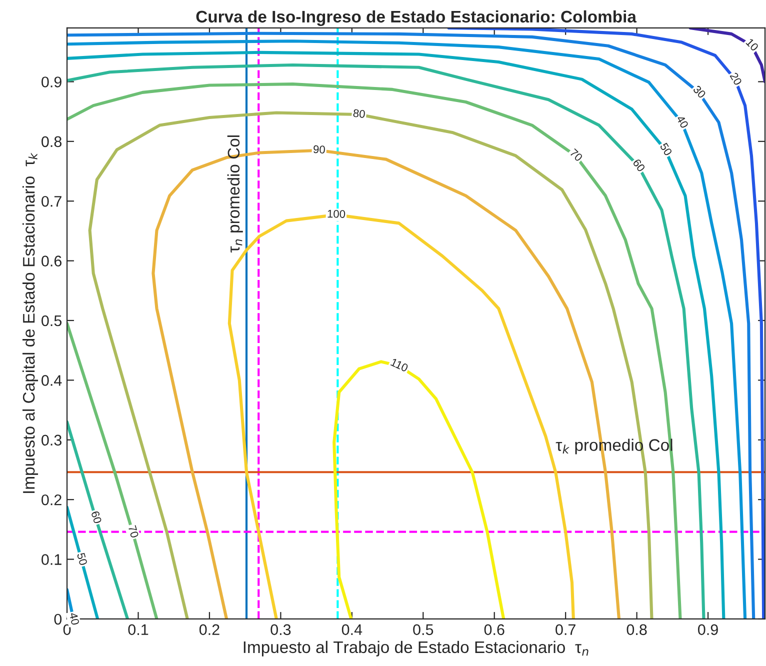 The height and width of the screenshot is (666, 766). Describe the element at coordinates (52, 380) in the screenshot. I see `y-tick-label: 0.4` at that location.